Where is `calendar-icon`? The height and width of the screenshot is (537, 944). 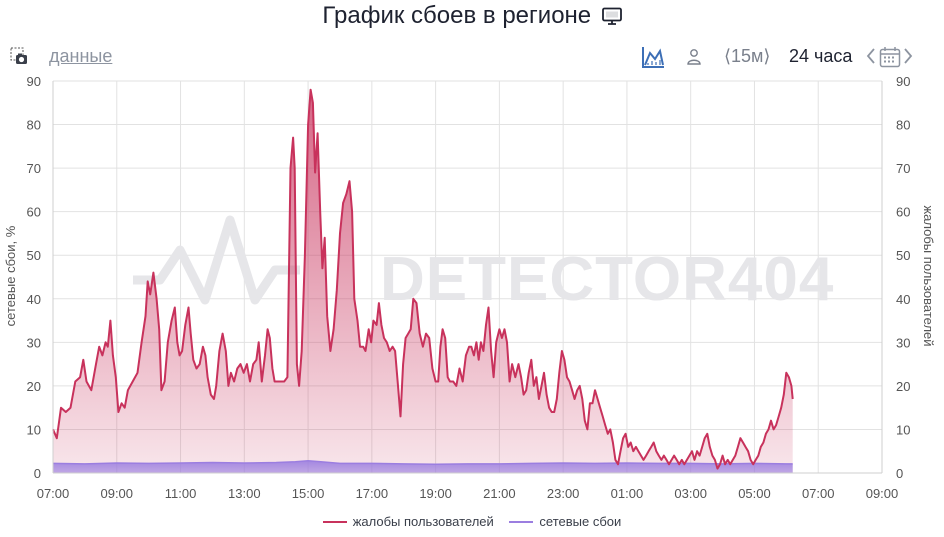
calendar-icon is located at coordinates (890, 59).